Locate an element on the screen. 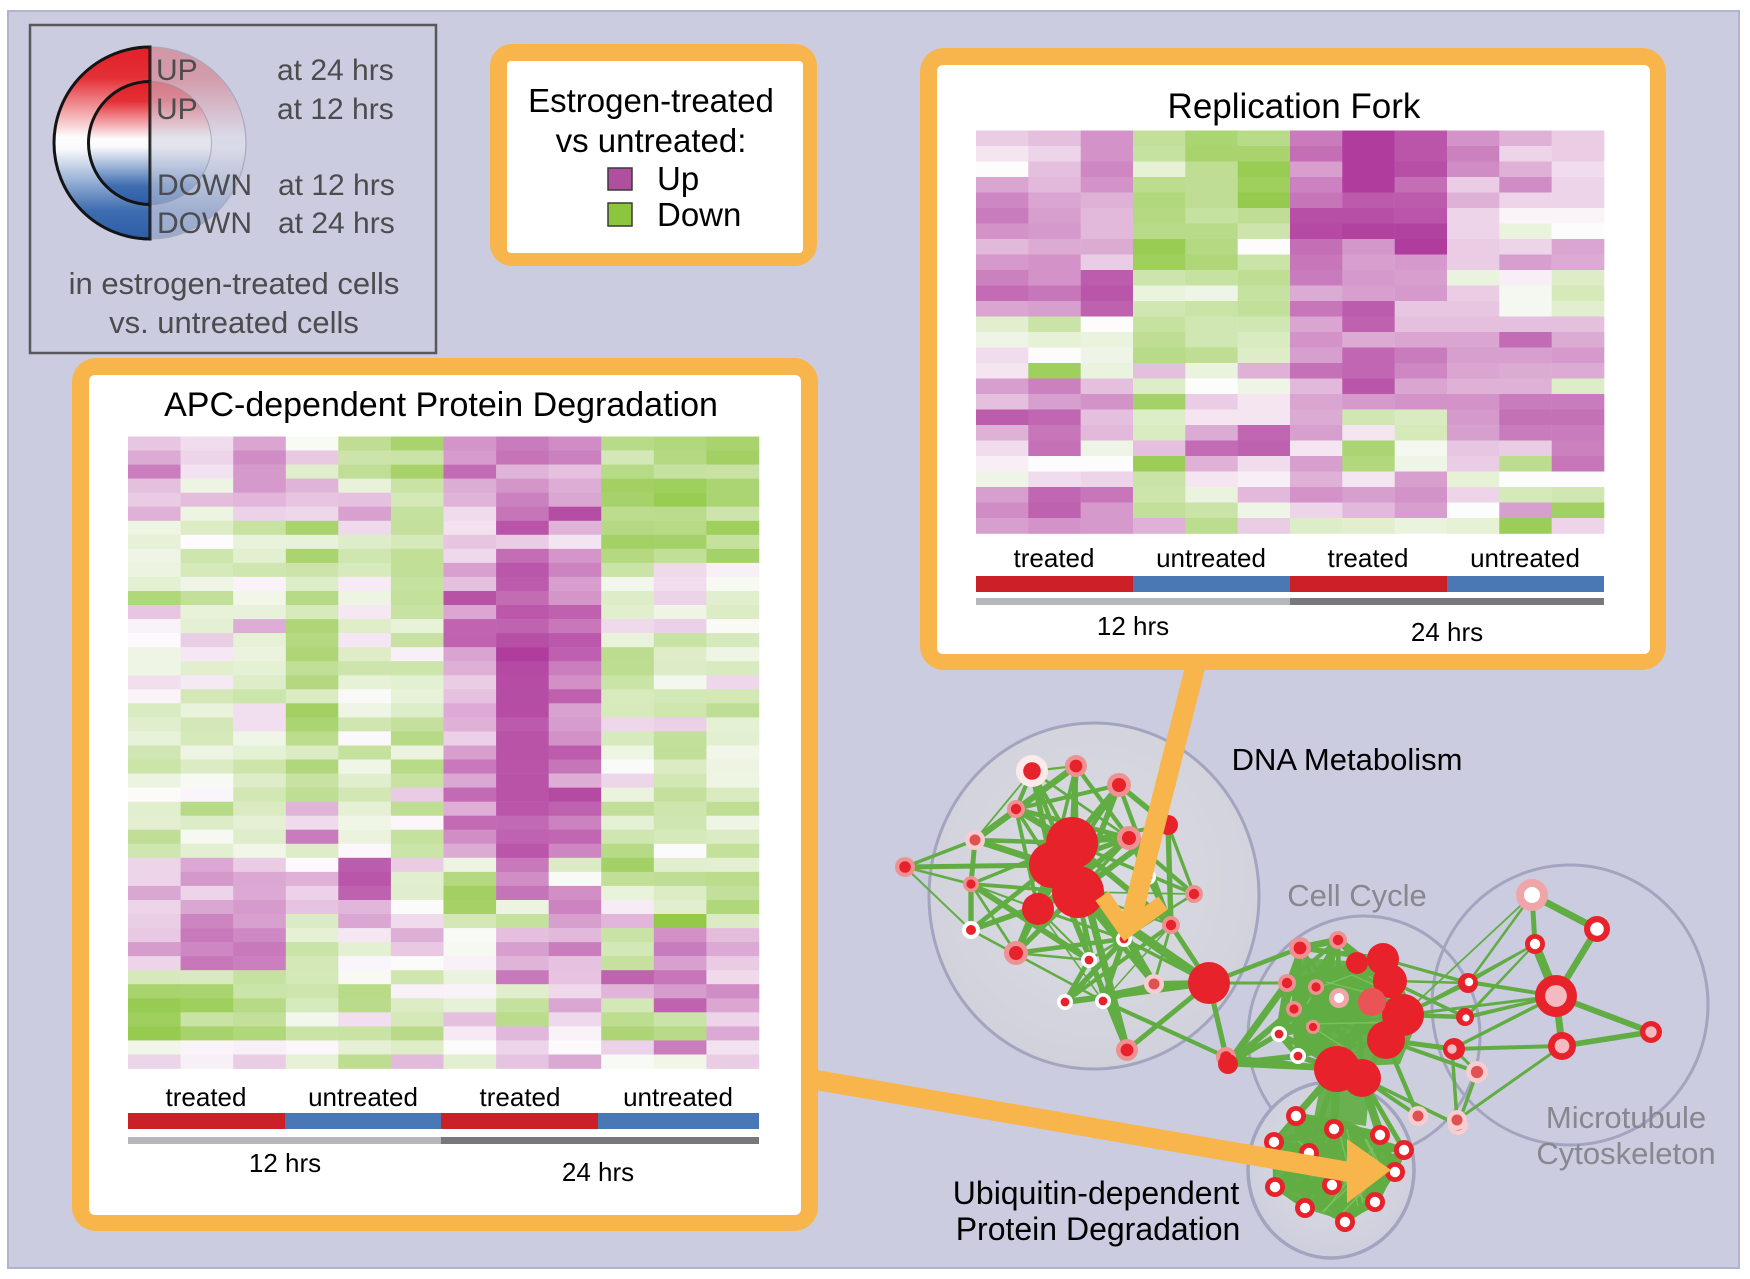  svg-text: Protein Degradation is located at coordinates (1098, 1229).